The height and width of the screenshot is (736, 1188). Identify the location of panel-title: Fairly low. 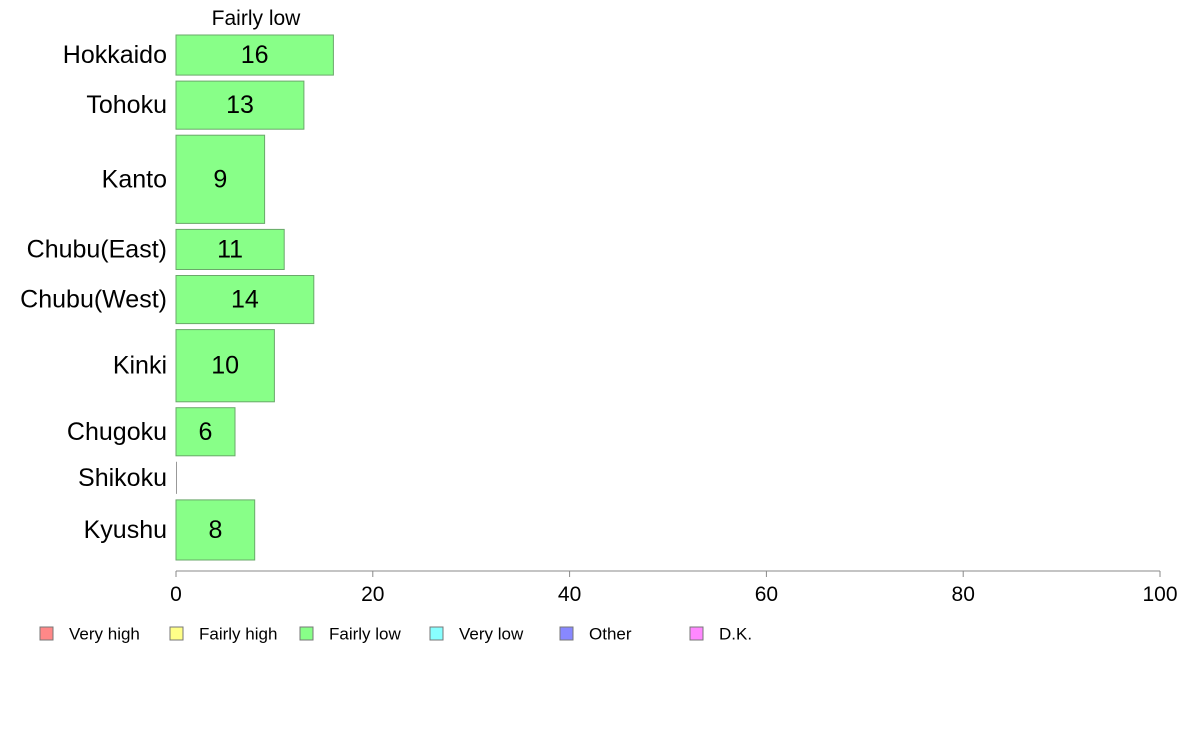
(257, 18).